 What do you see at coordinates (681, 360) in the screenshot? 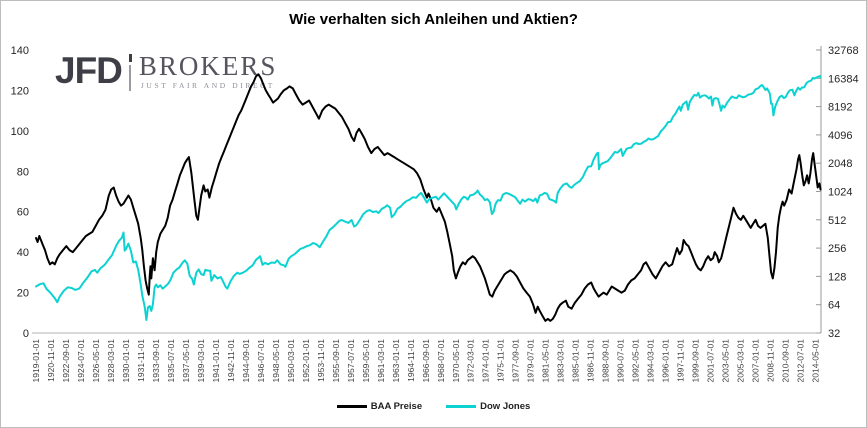
I see `x-axis-tick-label: 1997-11-01` at bounding box center [681, 360].